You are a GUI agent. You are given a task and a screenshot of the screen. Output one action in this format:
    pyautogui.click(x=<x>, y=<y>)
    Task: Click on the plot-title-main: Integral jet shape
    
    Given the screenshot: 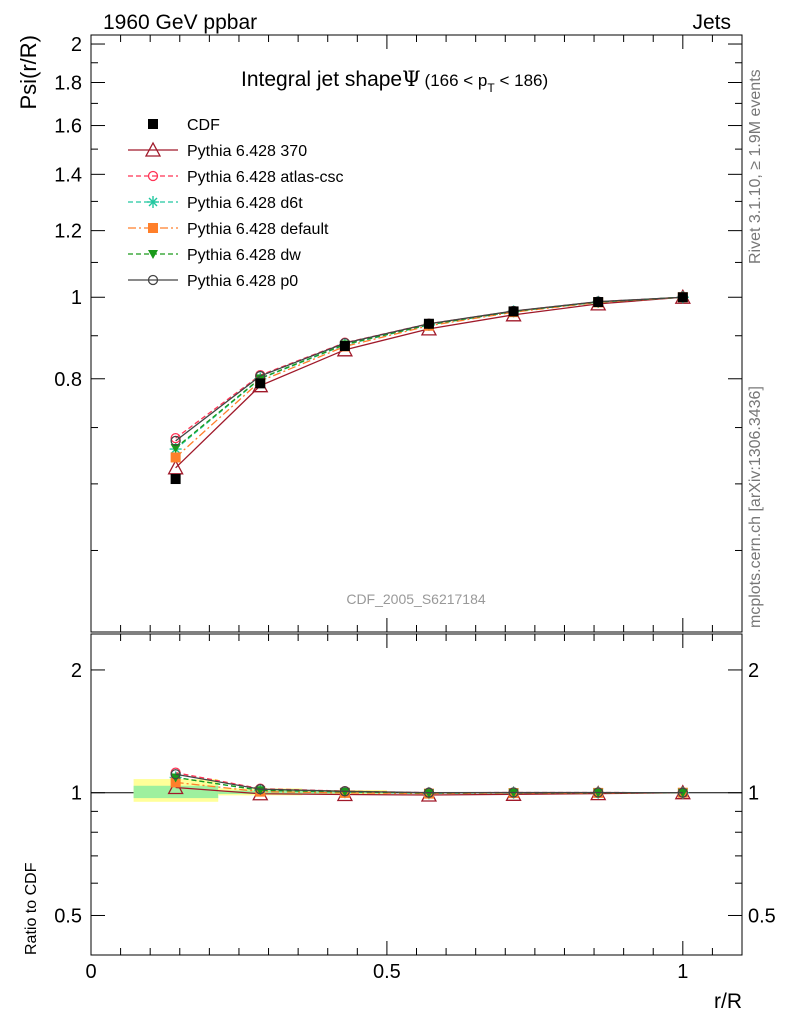 What is the action you would take?
    pyautogui.click(x=321, y=79)
    